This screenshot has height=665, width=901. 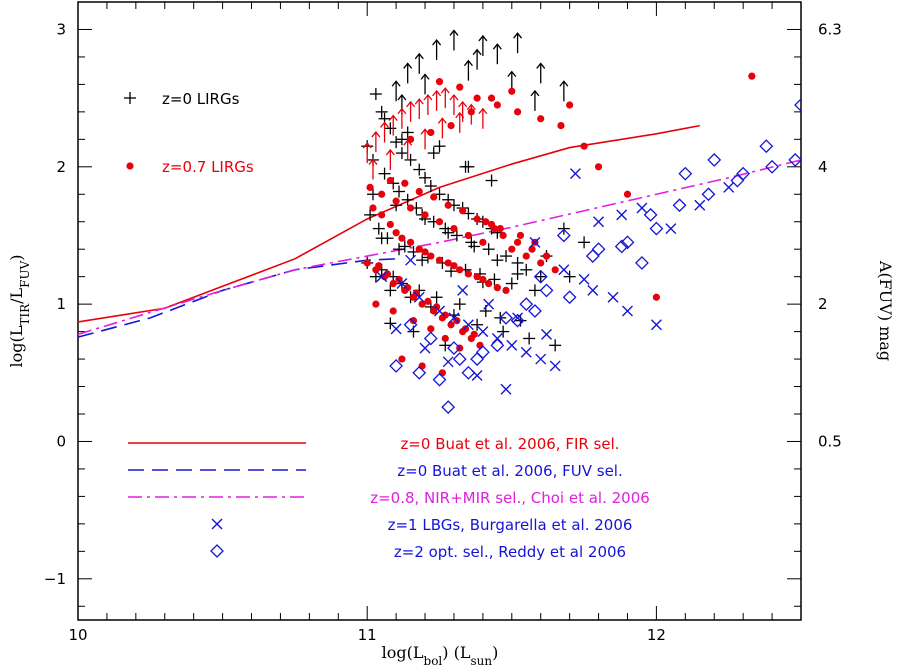 I want to click on bottom-legend-label: z=1 LBGs, Burgarella et al. 2006, so click(x=510, y=525).